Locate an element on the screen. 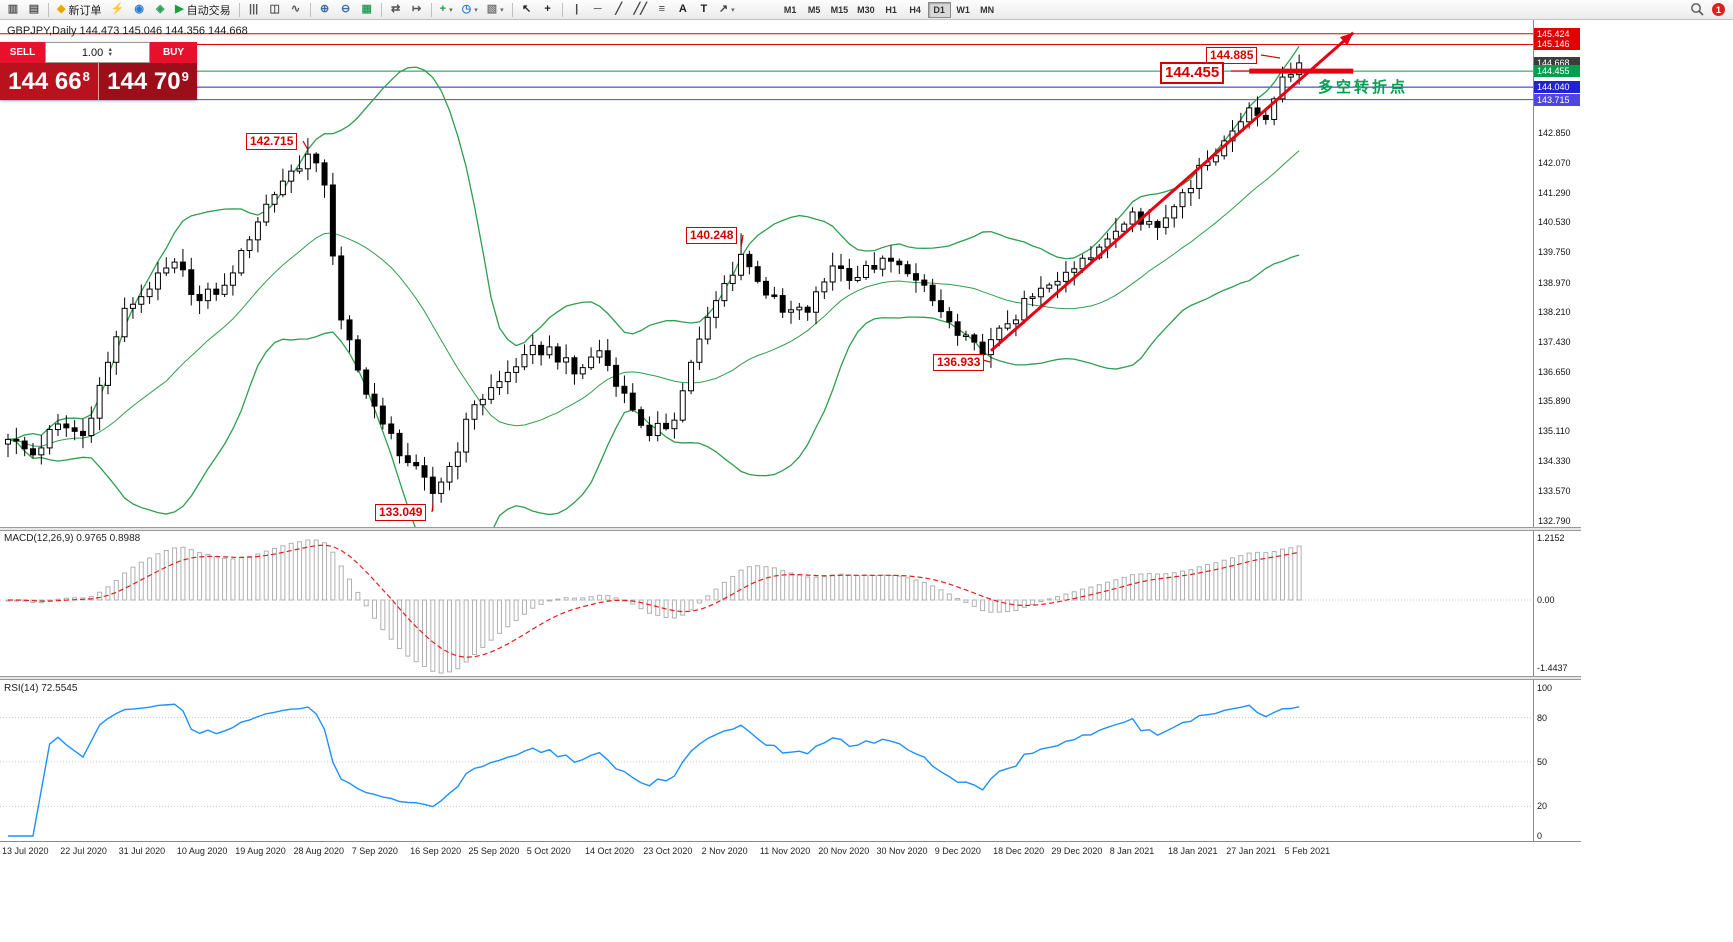 This screenshot has height=942, width=1733. line-chart-type-button: ∿ is located at coordinates (296, 10).